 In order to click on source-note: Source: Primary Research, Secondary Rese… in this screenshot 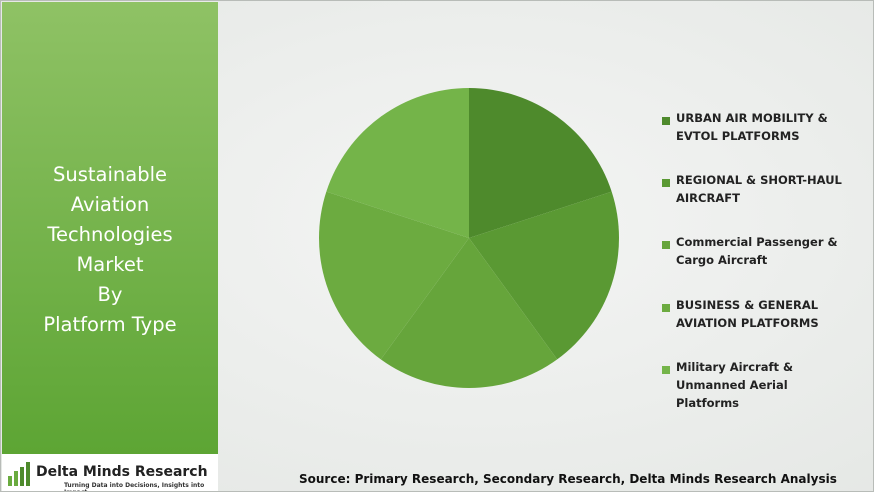, I will do `click(568, 479)`.